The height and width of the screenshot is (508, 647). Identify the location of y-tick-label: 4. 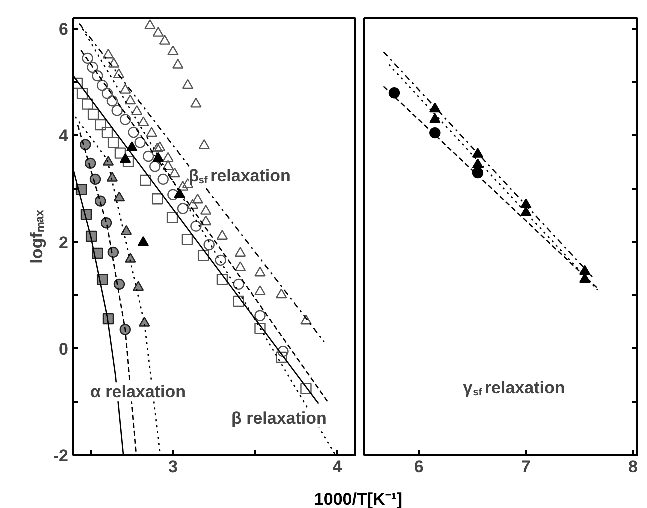
(64, 136).